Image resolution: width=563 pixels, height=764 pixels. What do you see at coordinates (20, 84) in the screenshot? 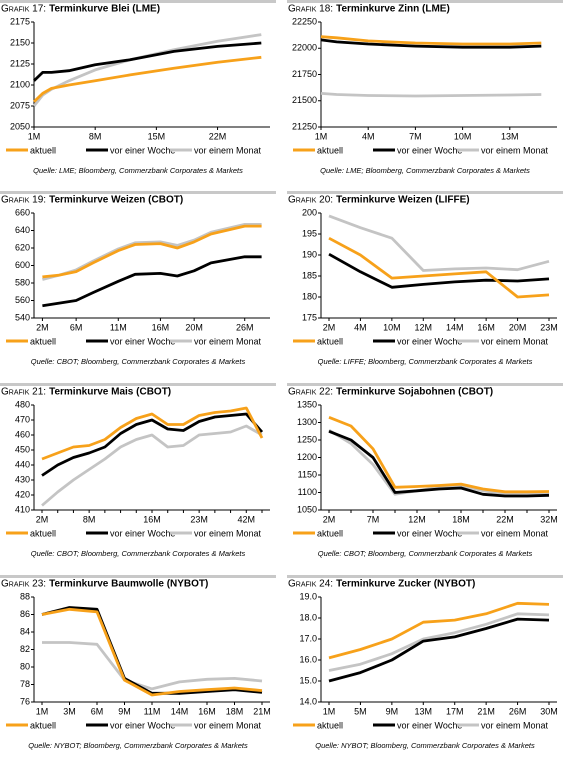
I see `y-tick-label: 2100` at bounding box center [20, 84].